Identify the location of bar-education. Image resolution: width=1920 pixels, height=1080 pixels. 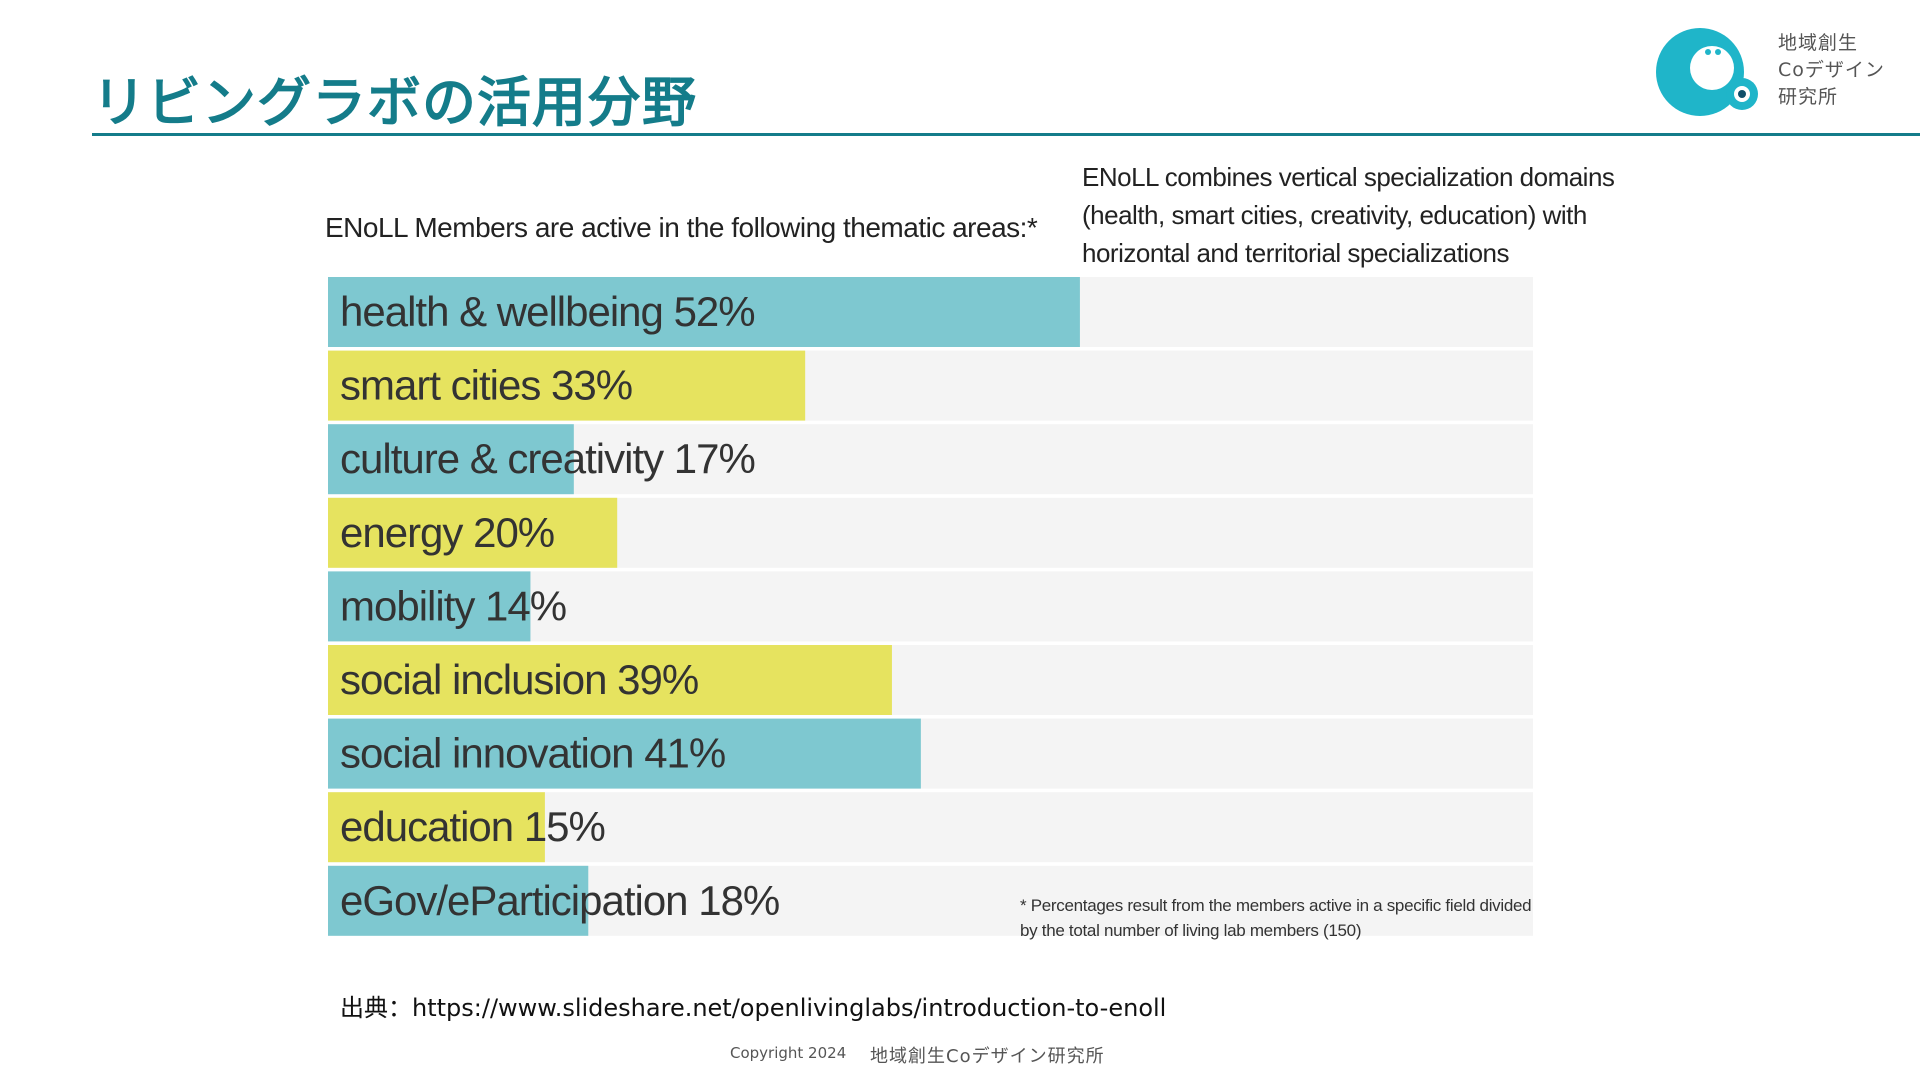
(436, 827).